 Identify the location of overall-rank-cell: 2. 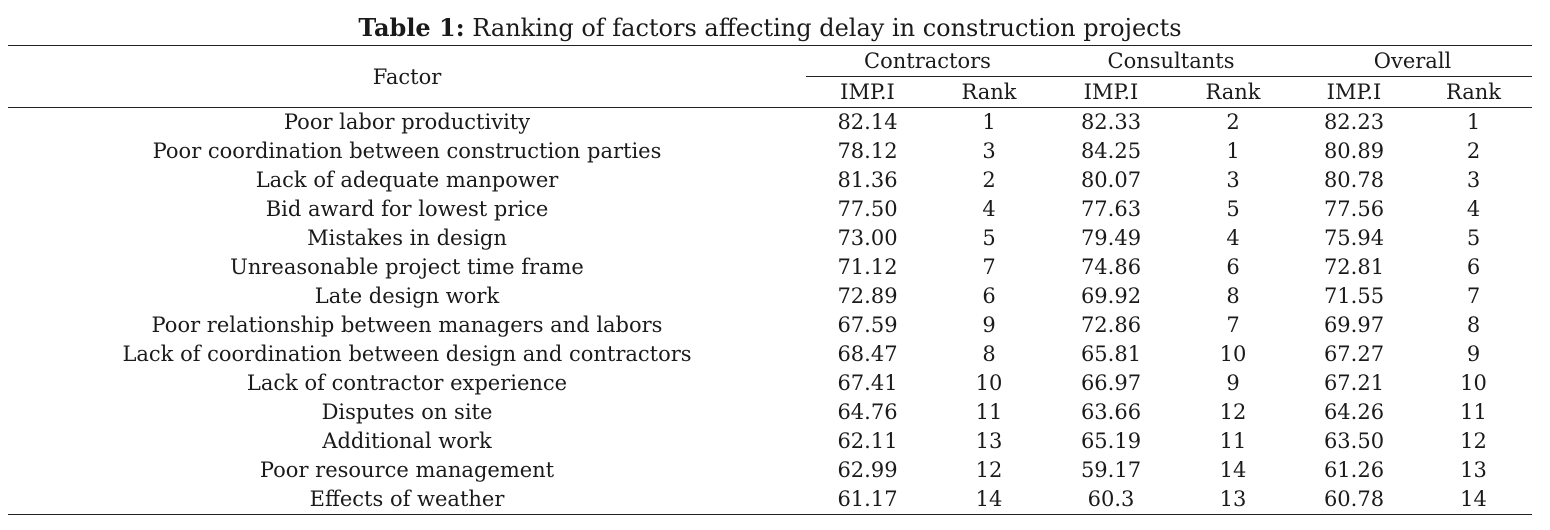
(1473, 151).